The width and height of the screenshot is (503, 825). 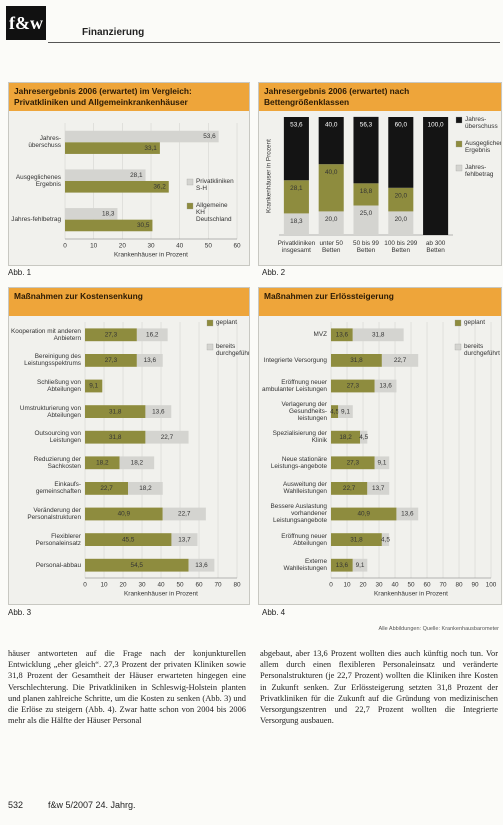 What do you see at coordinates (443, 585) in the screenshot?
I see `x-tick-label: 70` at bounding box center [443, 585].